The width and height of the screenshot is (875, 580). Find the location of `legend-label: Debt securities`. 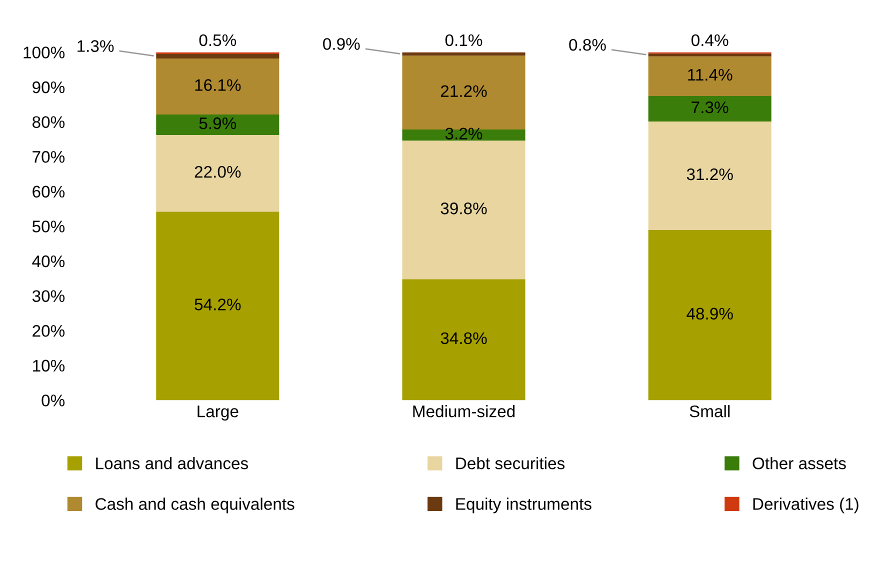

legend-label: Debt securities is located at coordinates (510, 463).